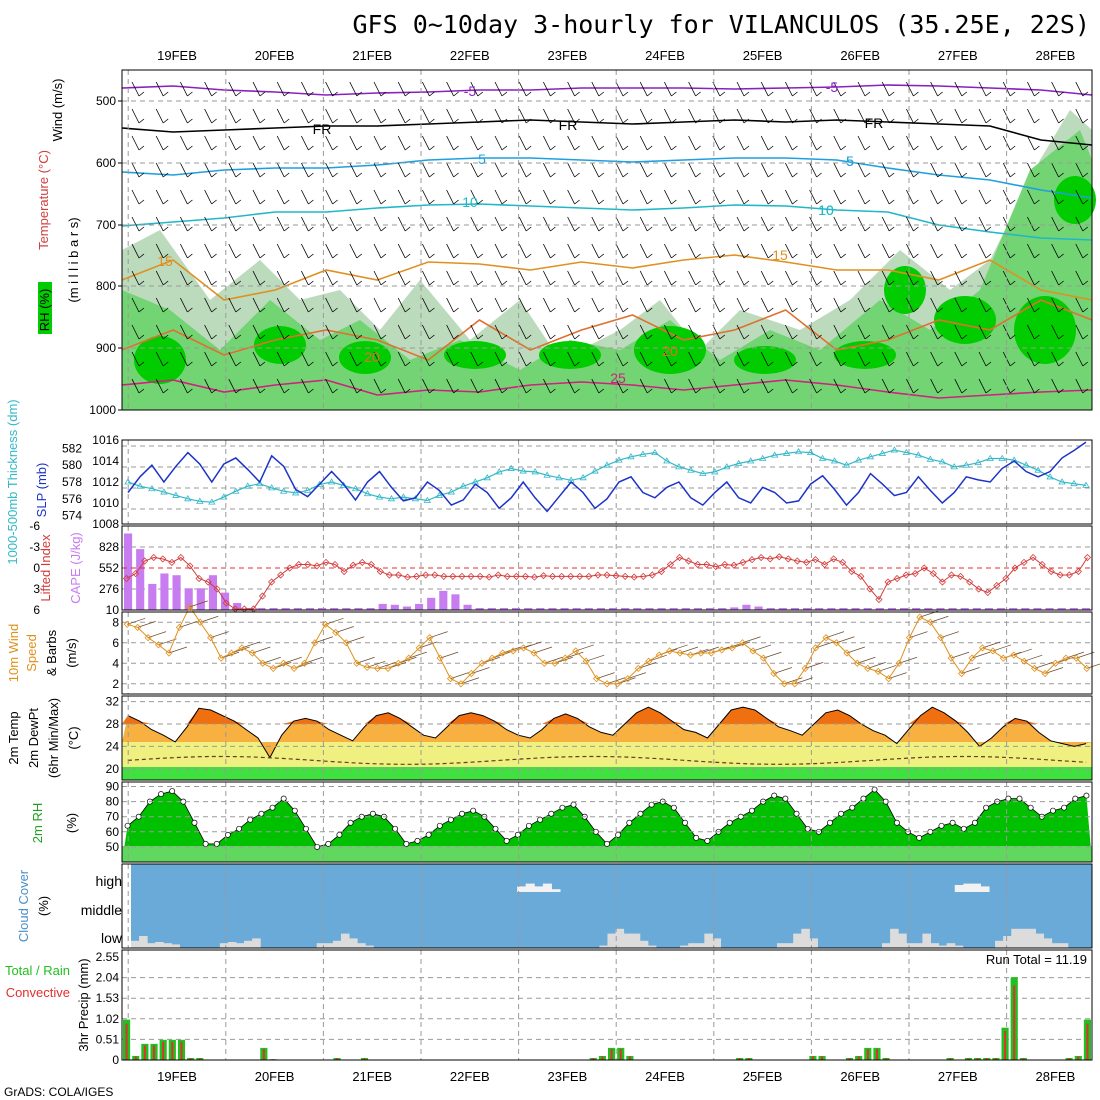 The image size is (1100, 1100). What do you see at coordinates (109, 547) in the screenshot?
I see `cape-tick-label: 828` at bounding box center [109, 547].